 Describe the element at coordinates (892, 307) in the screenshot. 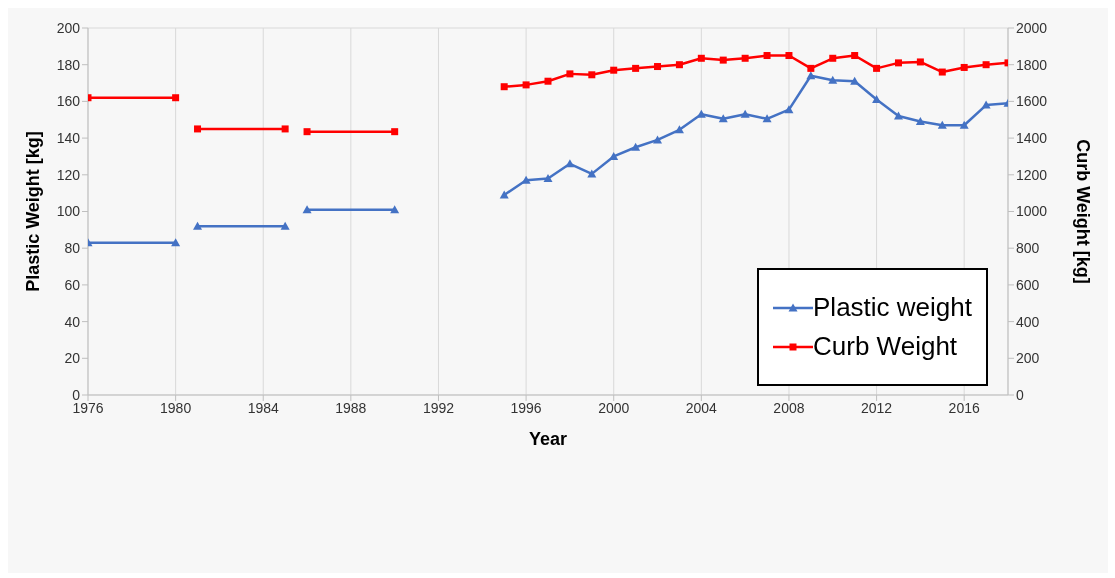

I see `legend-label: Plastic weight` at that location.